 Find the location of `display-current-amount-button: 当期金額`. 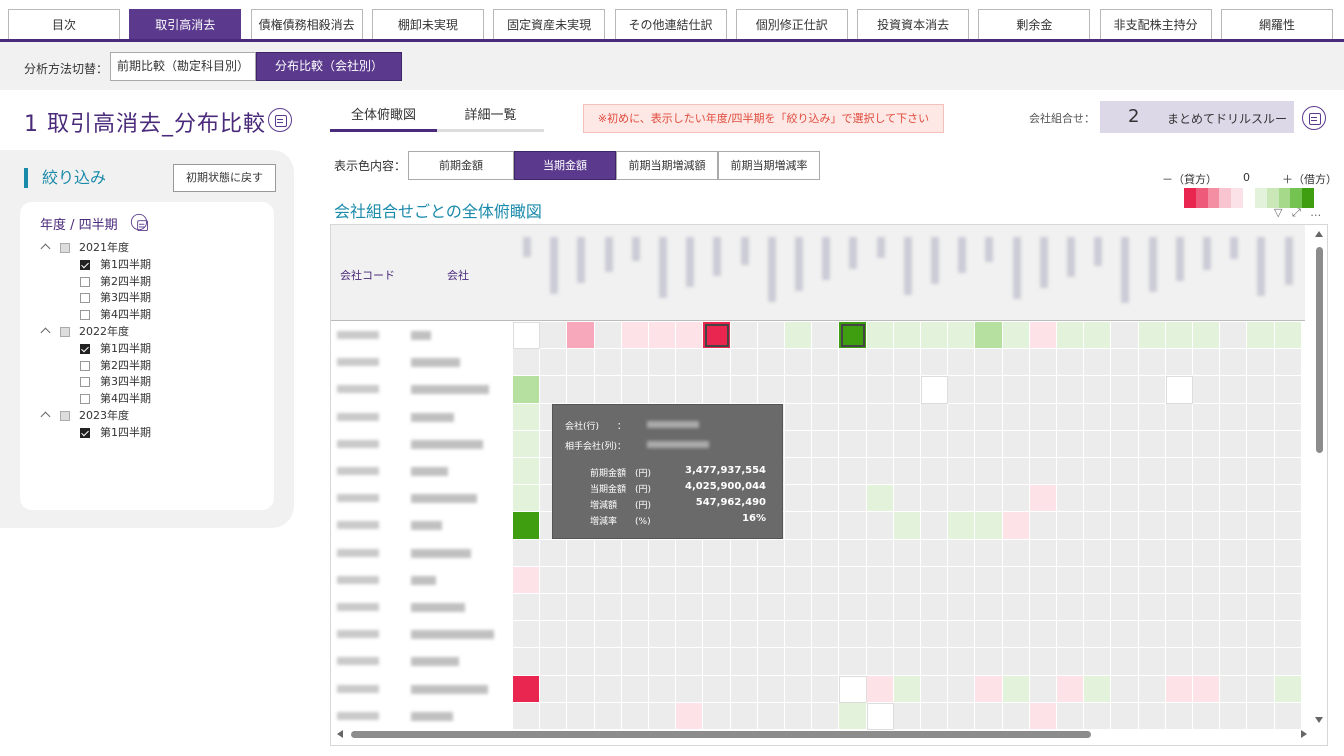

display-current-amount-button: 当期金額 is located at coordinates (565, 165).